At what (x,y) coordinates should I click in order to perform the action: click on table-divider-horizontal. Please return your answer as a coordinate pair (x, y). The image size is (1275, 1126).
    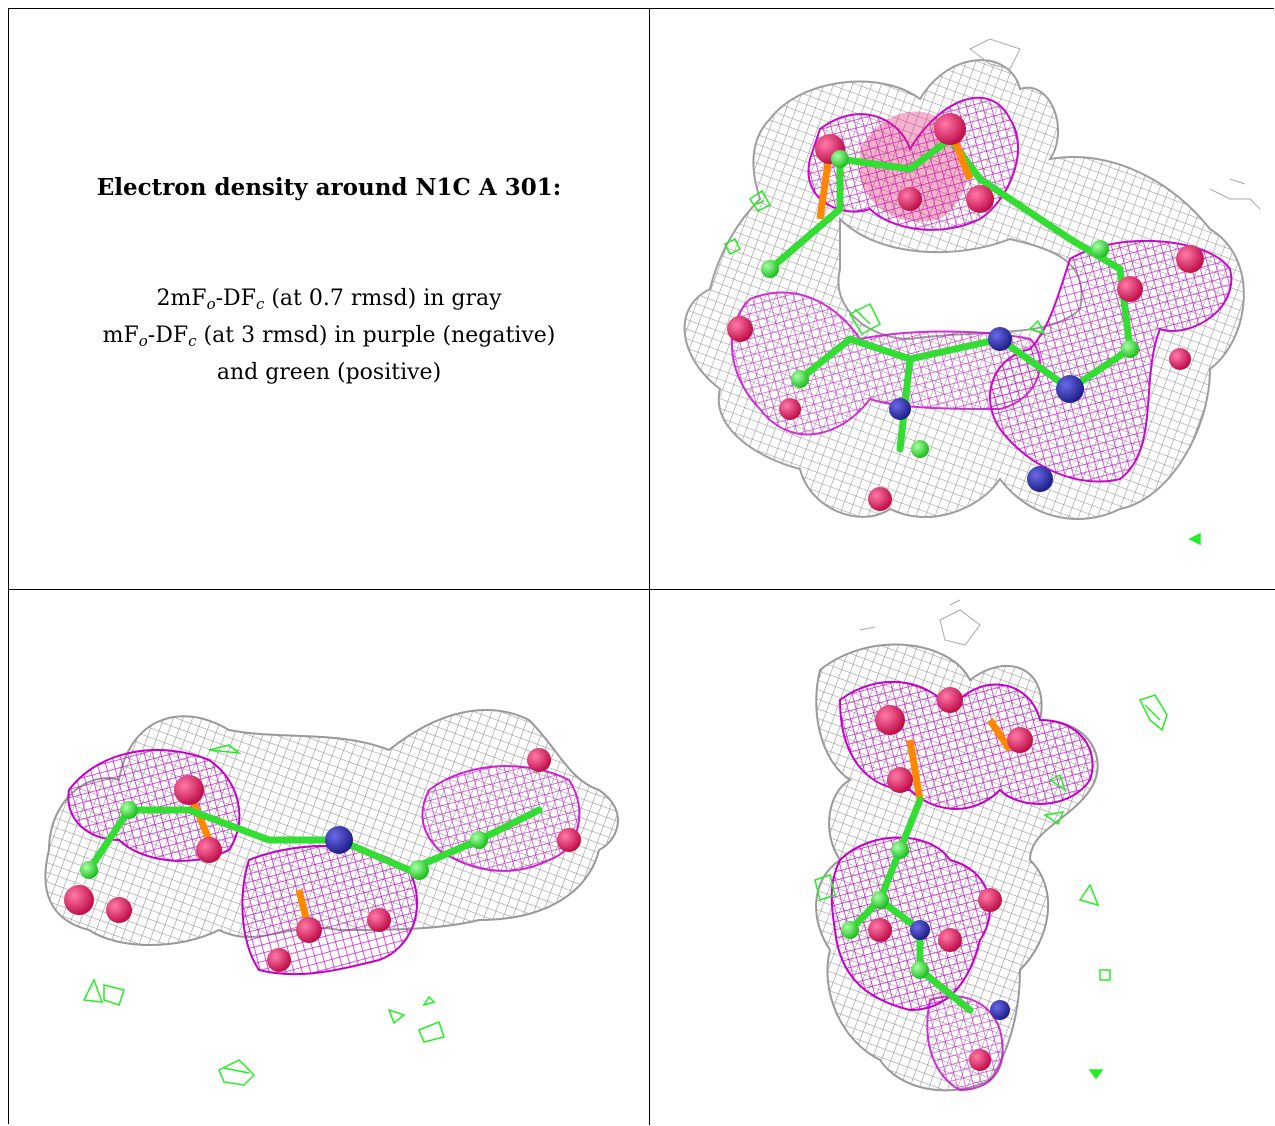
    Looking at the image, I should click on (642, 589).